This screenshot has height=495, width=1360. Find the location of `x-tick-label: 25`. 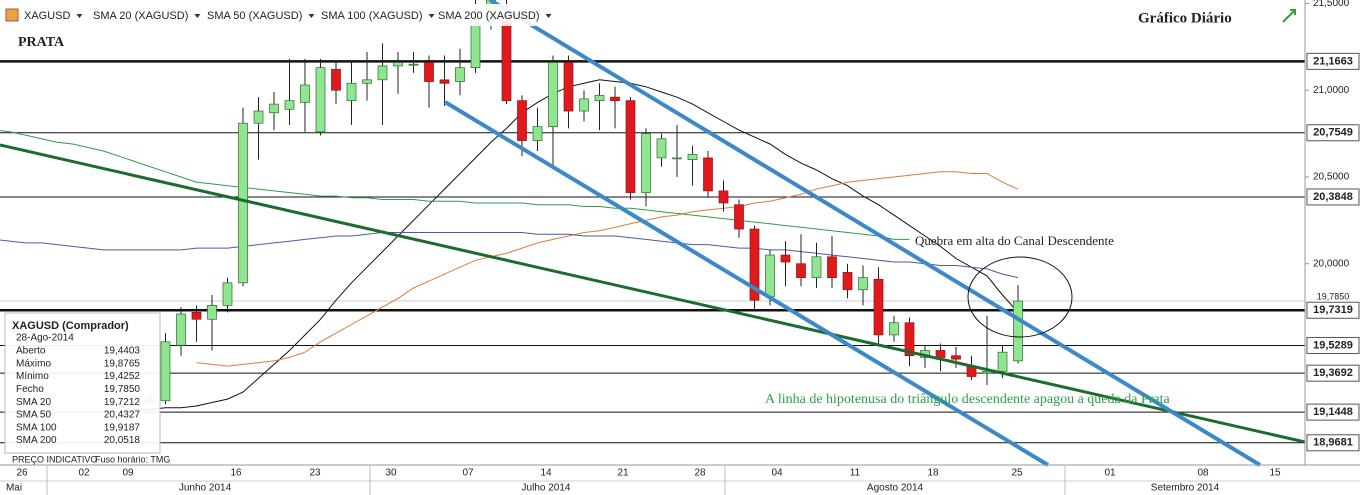

x-tick-label: 25 is located at coordinates (1017, 473).